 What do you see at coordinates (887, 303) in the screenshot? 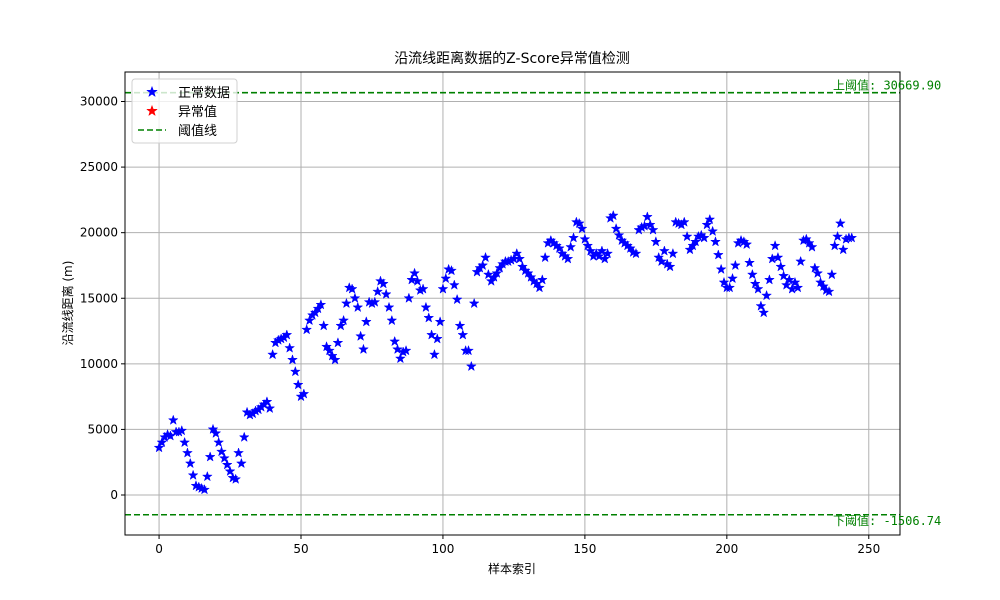
I see `threshold-labels: 上阈值: 30669.90 下阈值: -1506.74` at bounding box center [887, 303].